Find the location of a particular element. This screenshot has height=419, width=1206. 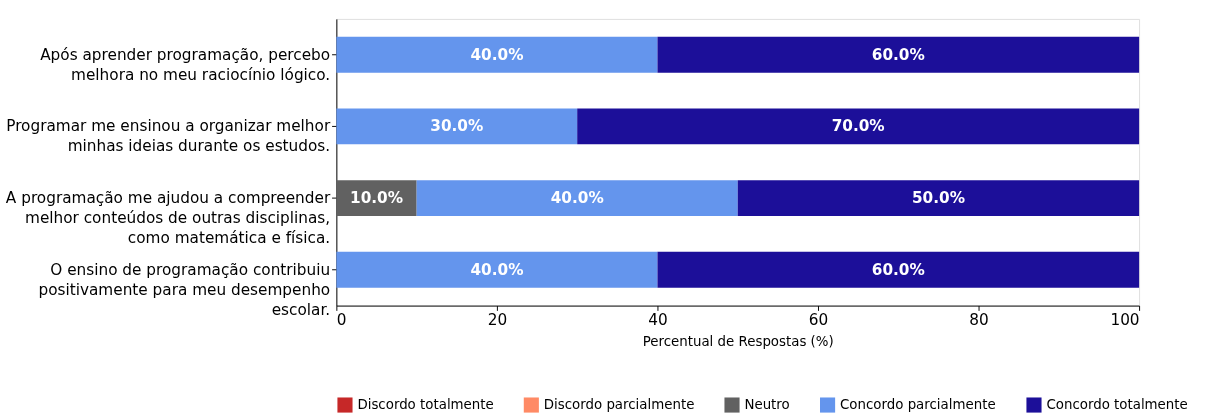

legend-label: Neutro is located at coordinates (767, 404).